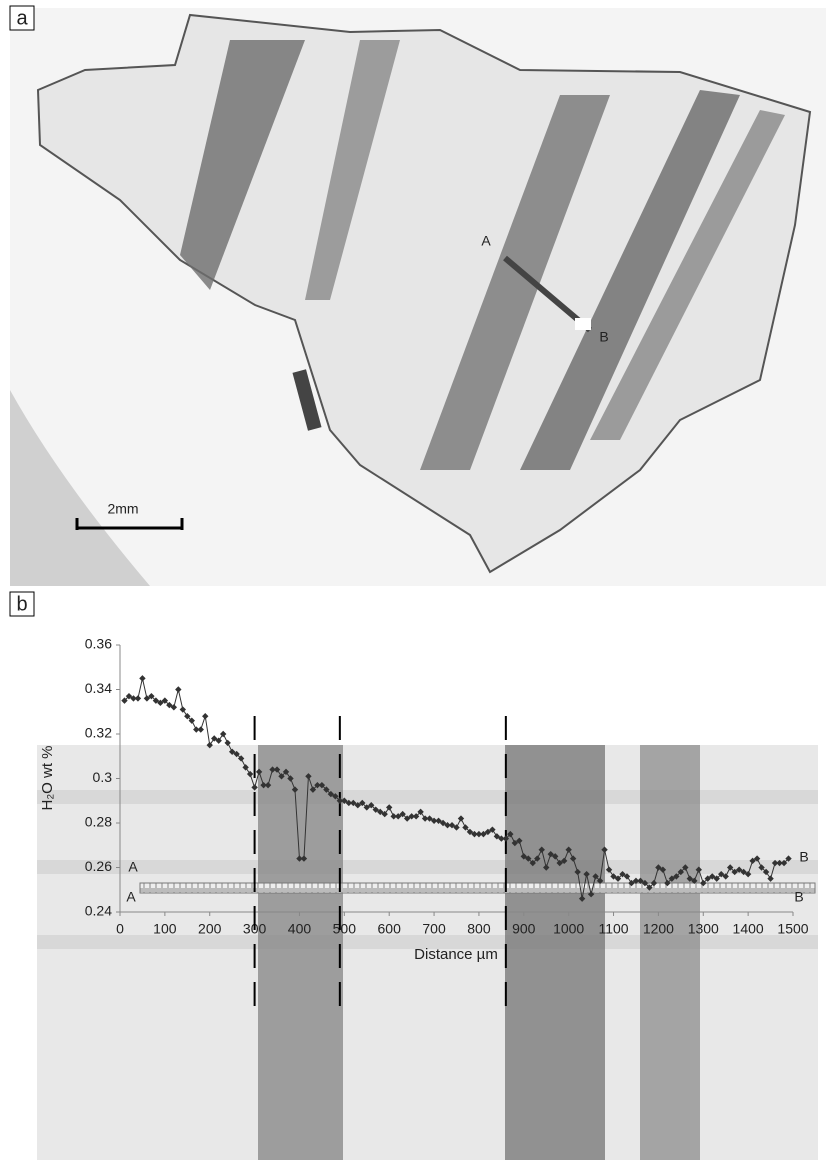  Describe the element at coordinates (21, 604) in the screenshot. I see `panel-label: b` at that location.